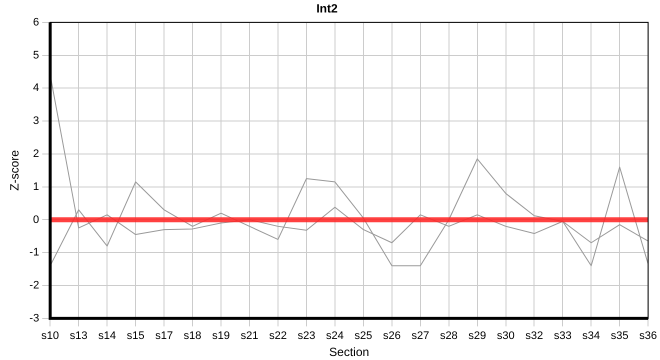 This screenshot has height=360, width=660. I want to click on x-tick-label: s35, so click(619, 336).